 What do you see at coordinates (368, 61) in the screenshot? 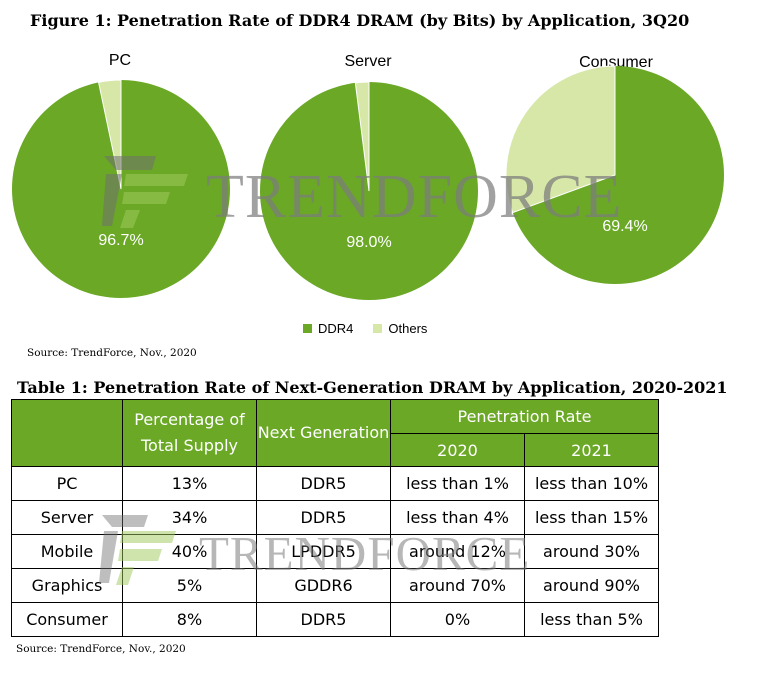
I see `pie-title-server: Server` at bounding box center [368, 61].